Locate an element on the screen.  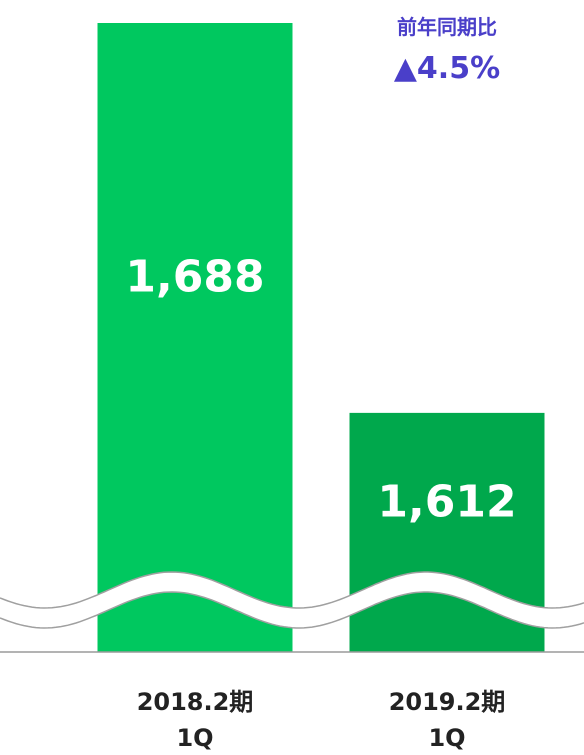
category-label-1-1: 1Q is located at coordinates (446, 738).